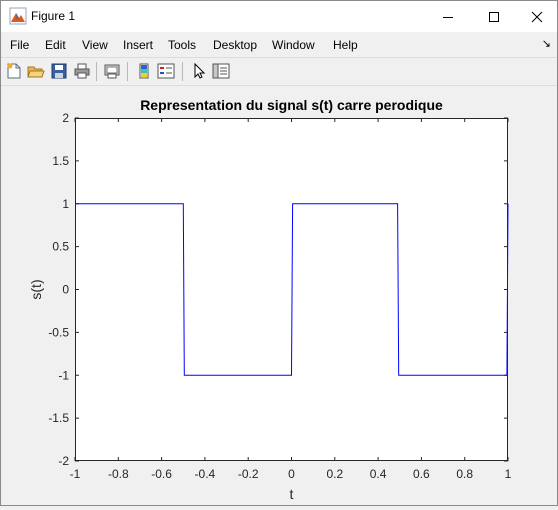  I want to click on insert-colorbar-icon, so click(144, 71).